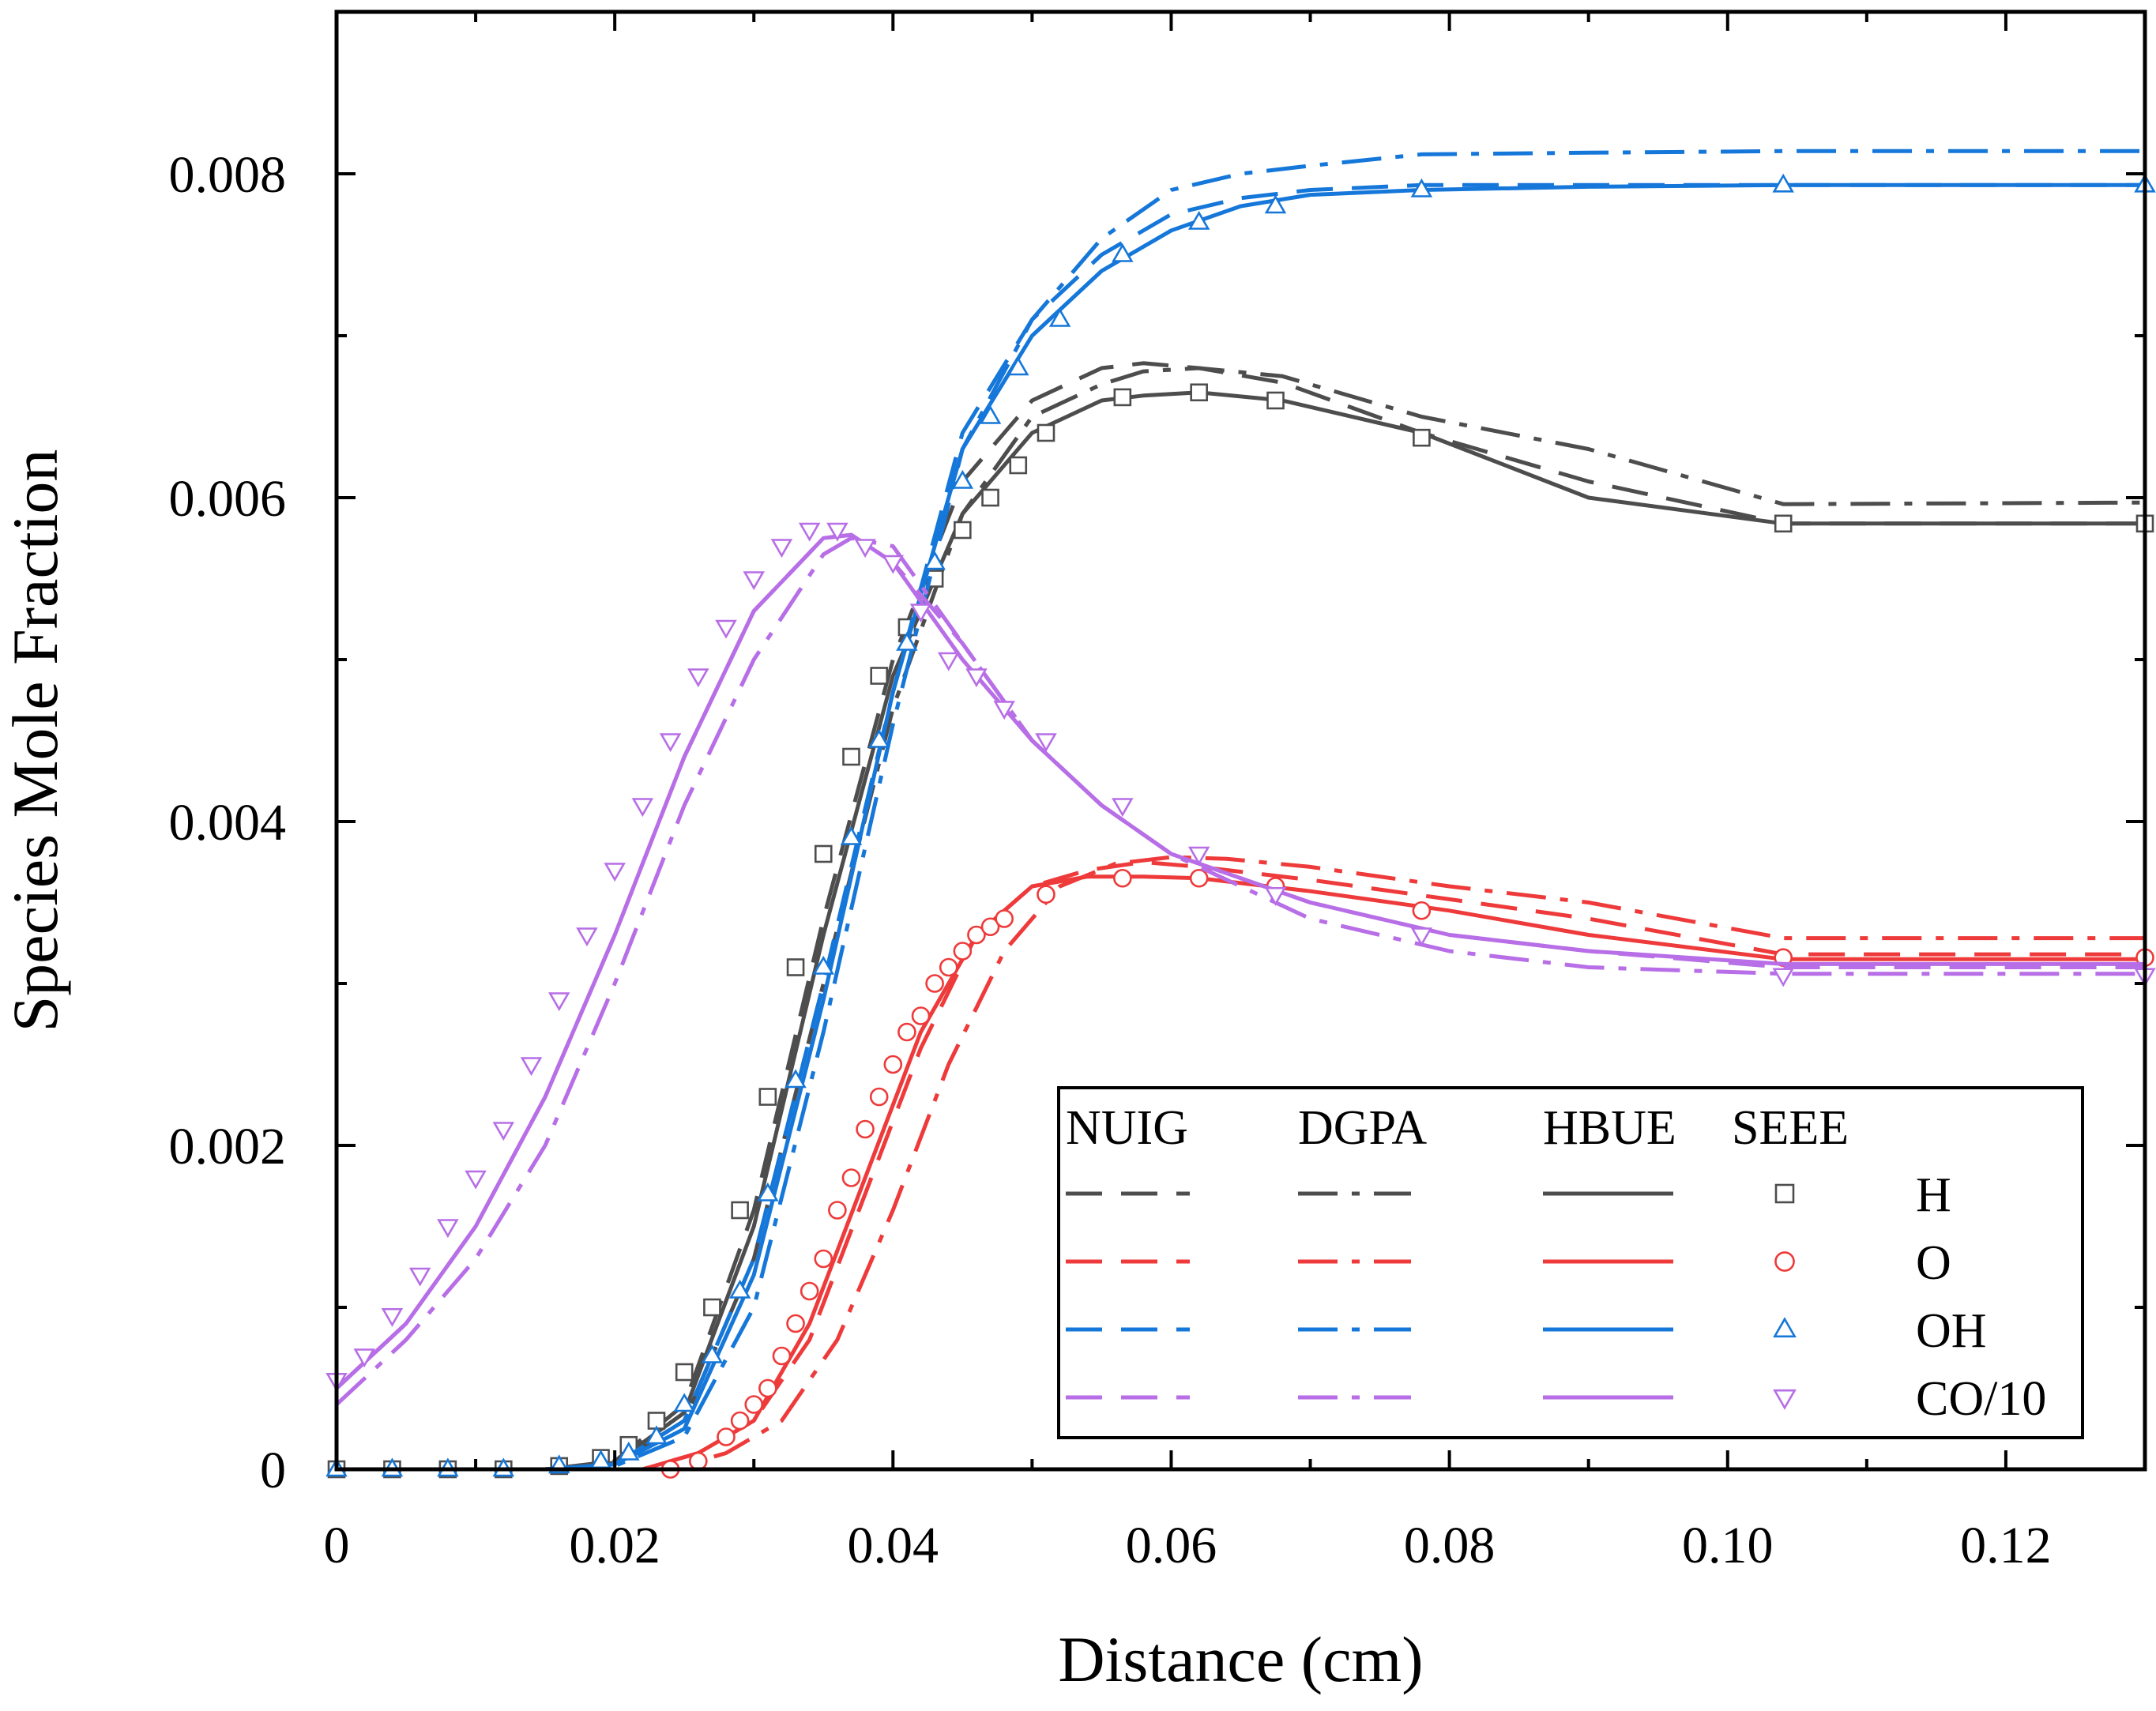  Describe the element at coordinates (1450, 1545) in the screenshot. I see `x-tick-label: 0.08` at that location.